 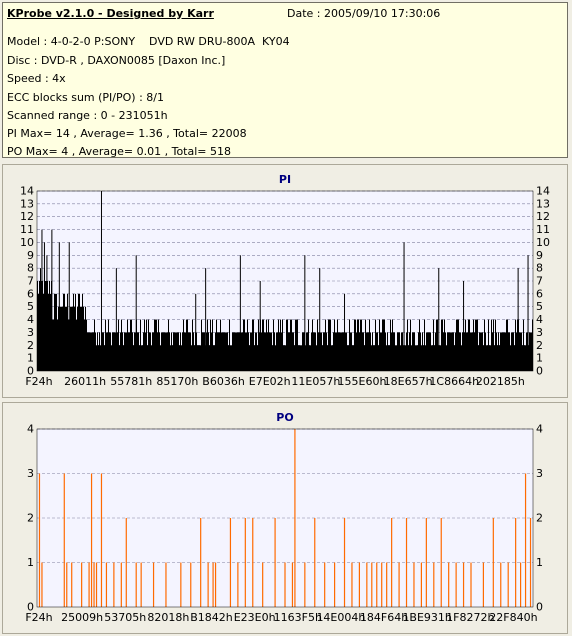 I want to click on po-summary-line: PO Max= 4 , Average= 0.01 , Total= 518, so click(x=119, y=151).